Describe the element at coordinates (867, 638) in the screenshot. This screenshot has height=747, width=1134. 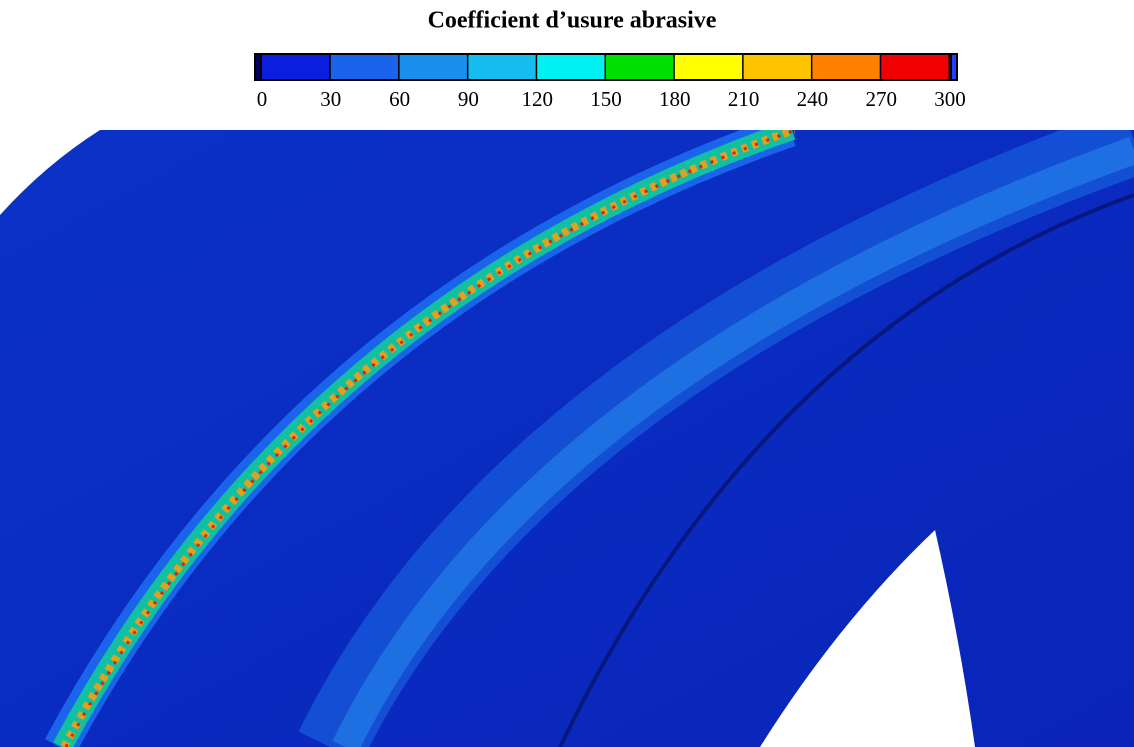
I see `cutout` at that location.